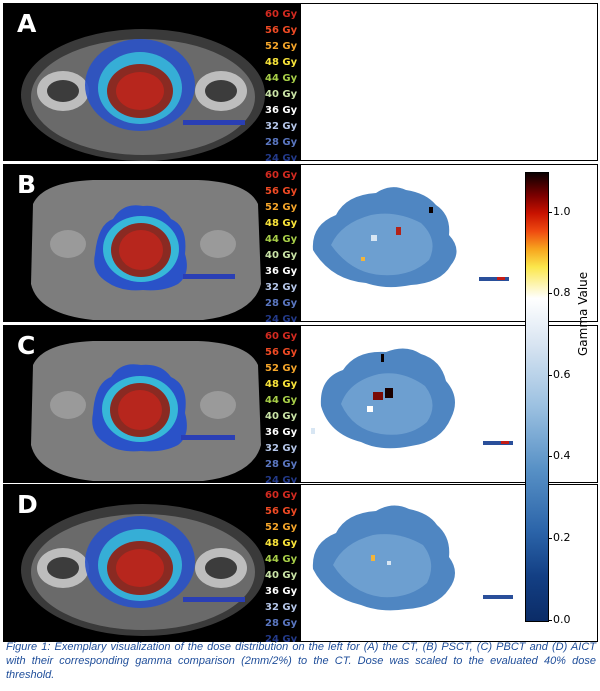 The height and width of the screenshot is (691, 600). What do you see at coordinates (27, 184) in the screenshot?
I see `panel-letter-b: B` at bounding box center [27, 184].